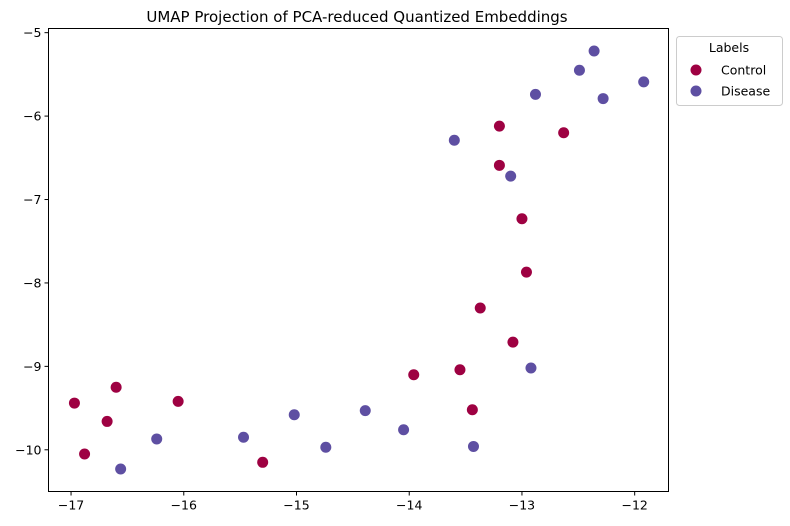  I want to click on y-axis: −5 −6 −7 −8 −9 −10, so click(32, 241).